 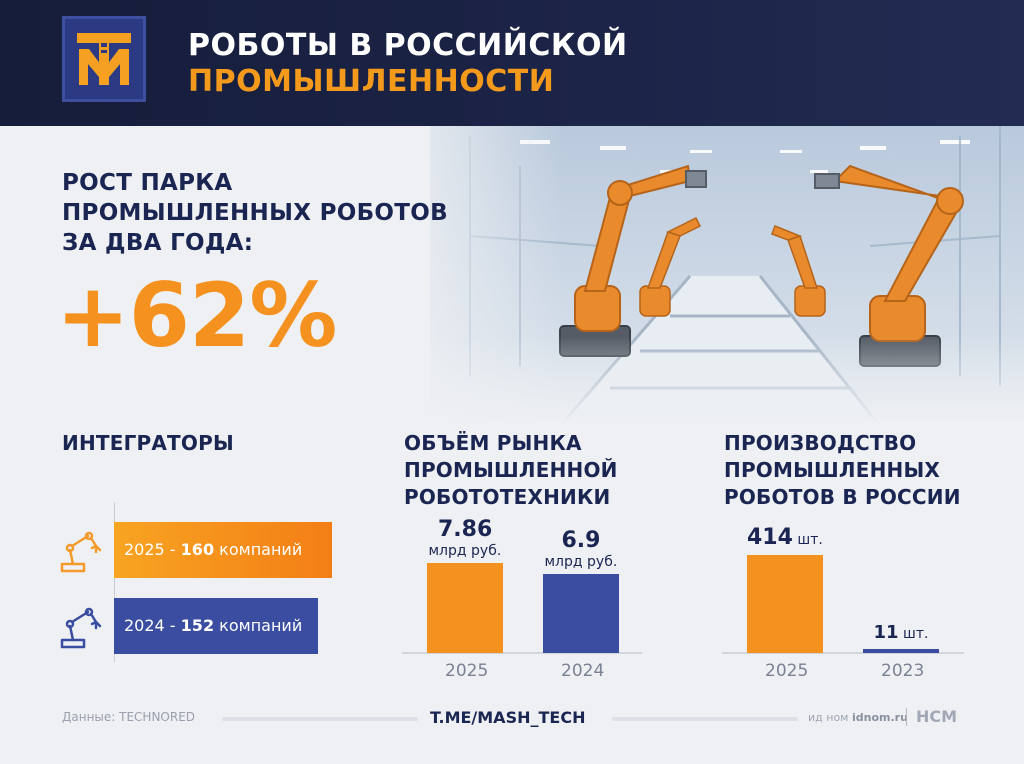 What do you see at coordinates (581, 540) in the screenshot?
I see `market-value-2024: 6.9` at bounding box center [581, 540].